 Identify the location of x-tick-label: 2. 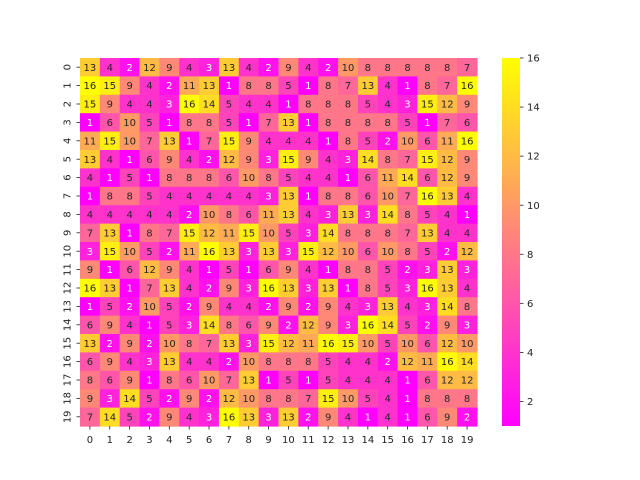
(129, 440).